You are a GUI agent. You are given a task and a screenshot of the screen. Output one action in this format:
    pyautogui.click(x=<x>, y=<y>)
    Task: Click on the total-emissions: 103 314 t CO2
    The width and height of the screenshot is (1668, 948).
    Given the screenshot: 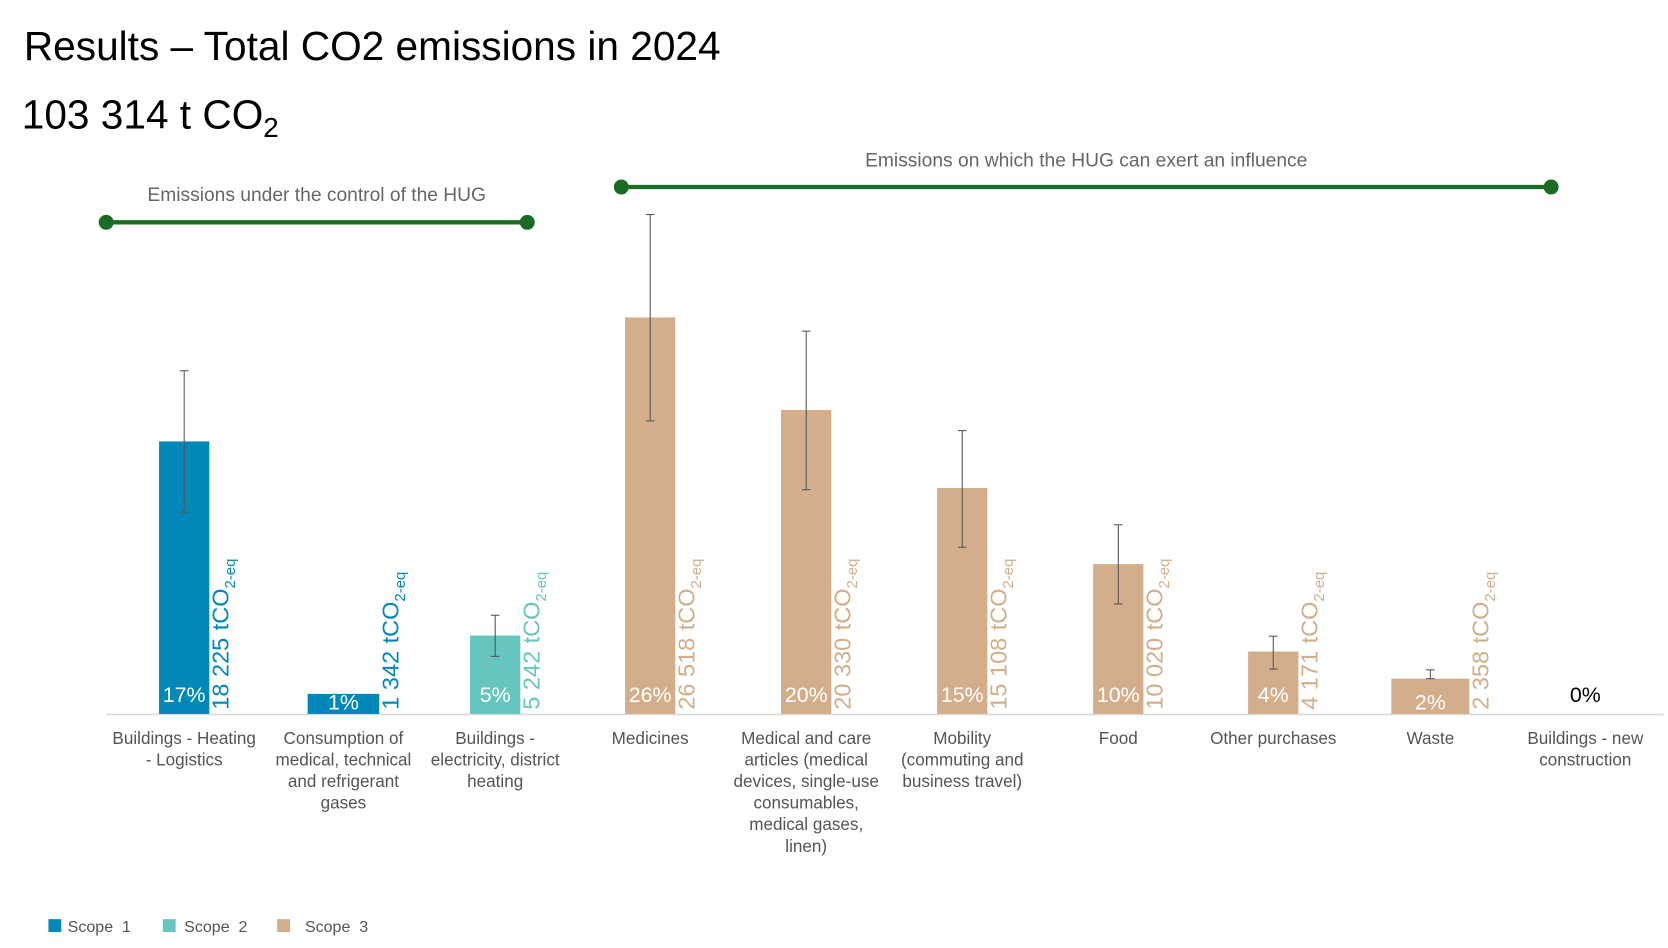 What is the action you would take?
    pyautogui.click(x=150, y=117)
    